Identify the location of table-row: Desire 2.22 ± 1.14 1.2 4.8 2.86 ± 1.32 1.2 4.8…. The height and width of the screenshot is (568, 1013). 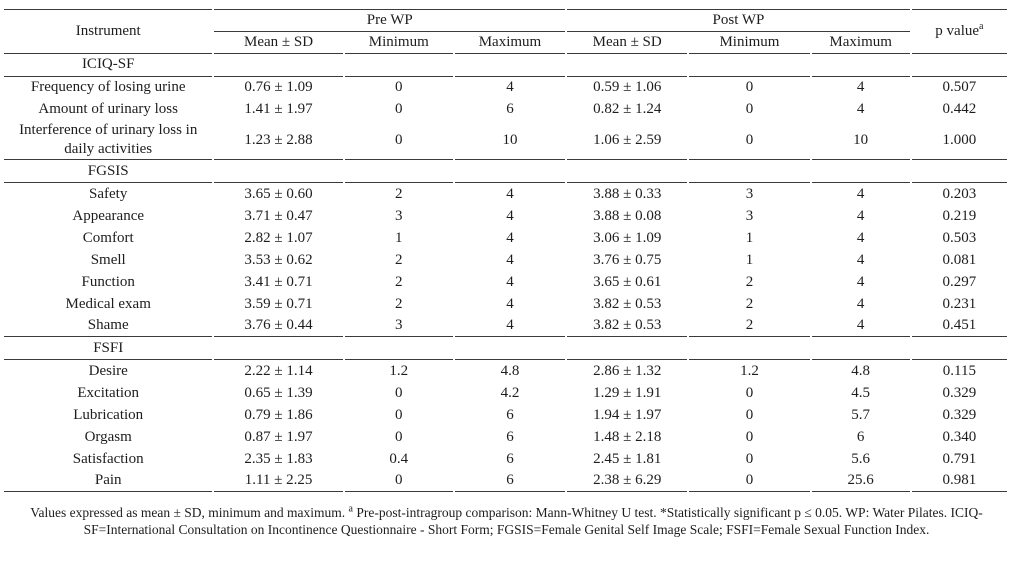
(505, 371).